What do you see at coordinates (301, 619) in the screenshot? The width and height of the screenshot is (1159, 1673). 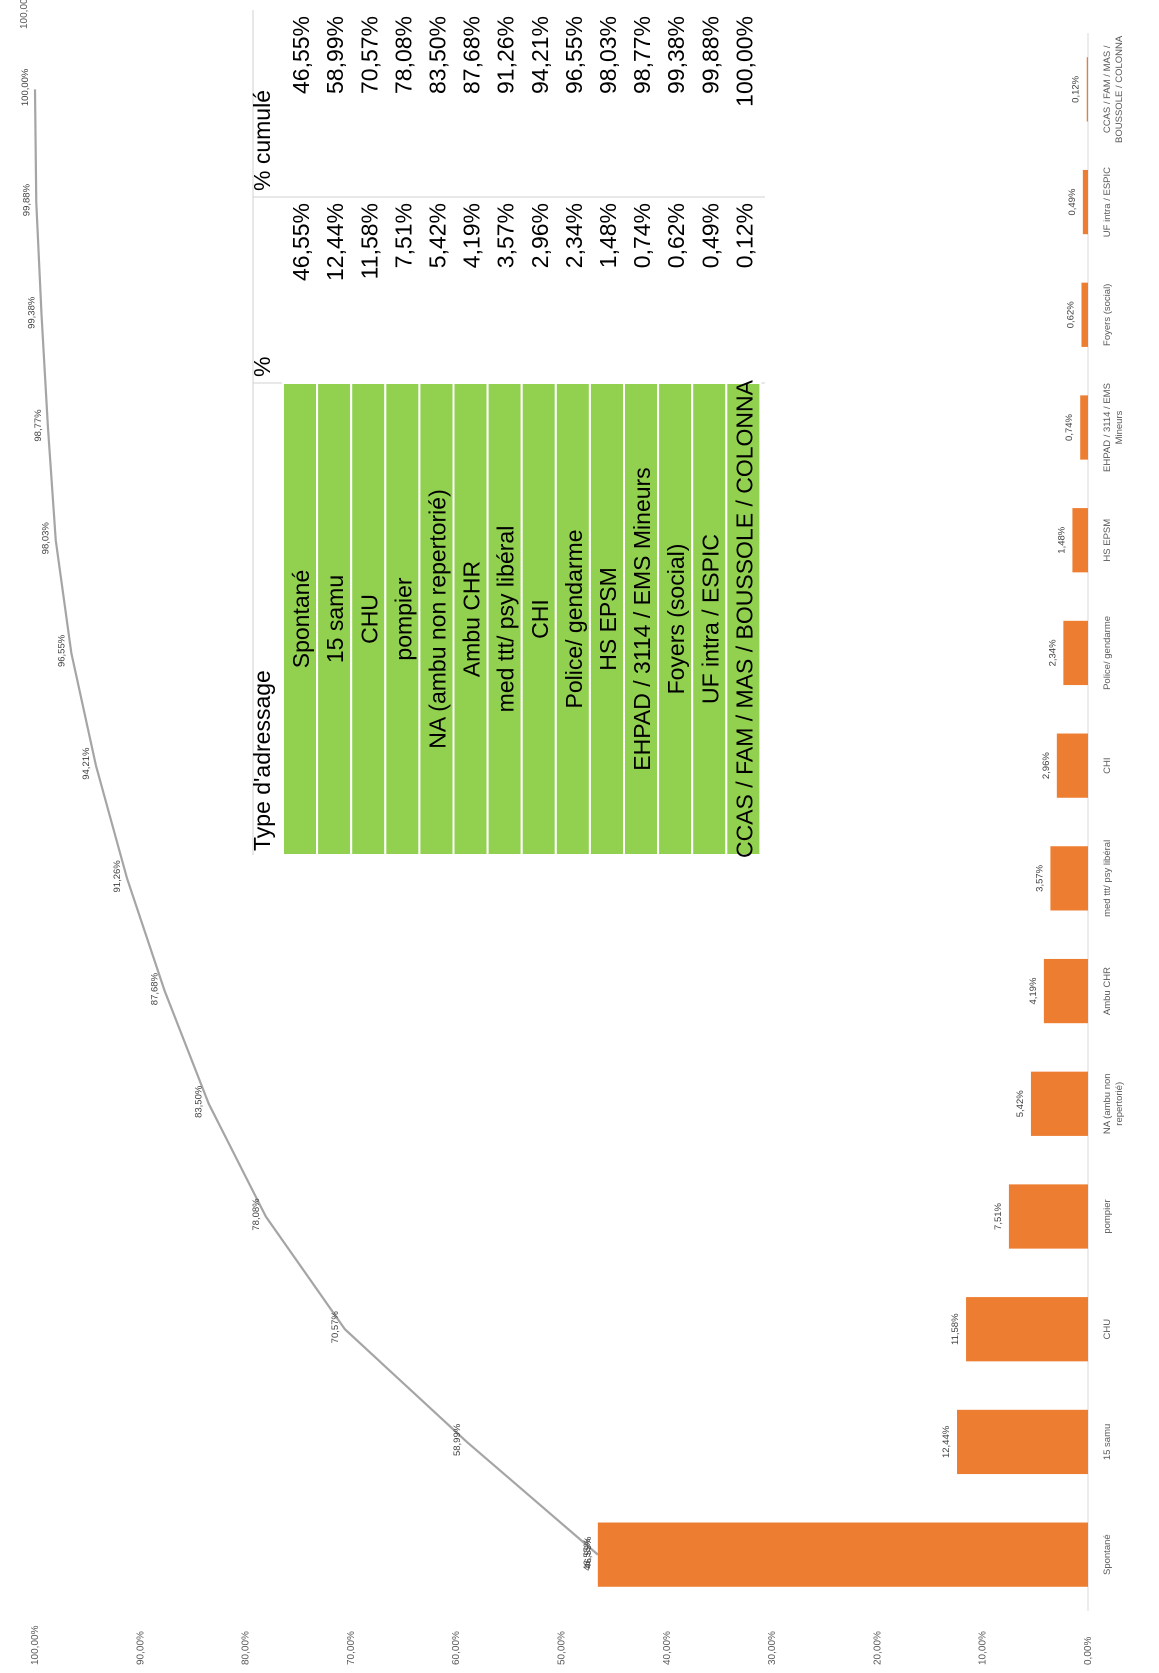 I see `table-row-label: Spontané` at bounding box center [301, 619].